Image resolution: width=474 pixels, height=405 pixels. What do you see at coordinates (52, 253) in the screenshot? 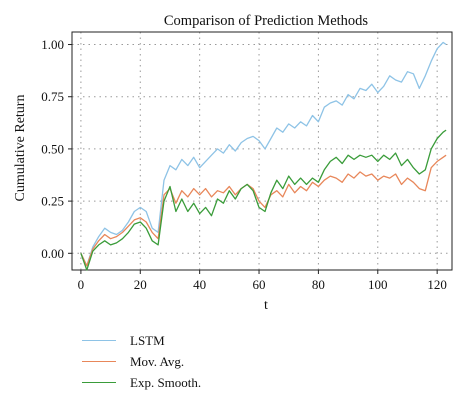
I see `y-tick-label: 0.00` at bounding box center [52, 253].